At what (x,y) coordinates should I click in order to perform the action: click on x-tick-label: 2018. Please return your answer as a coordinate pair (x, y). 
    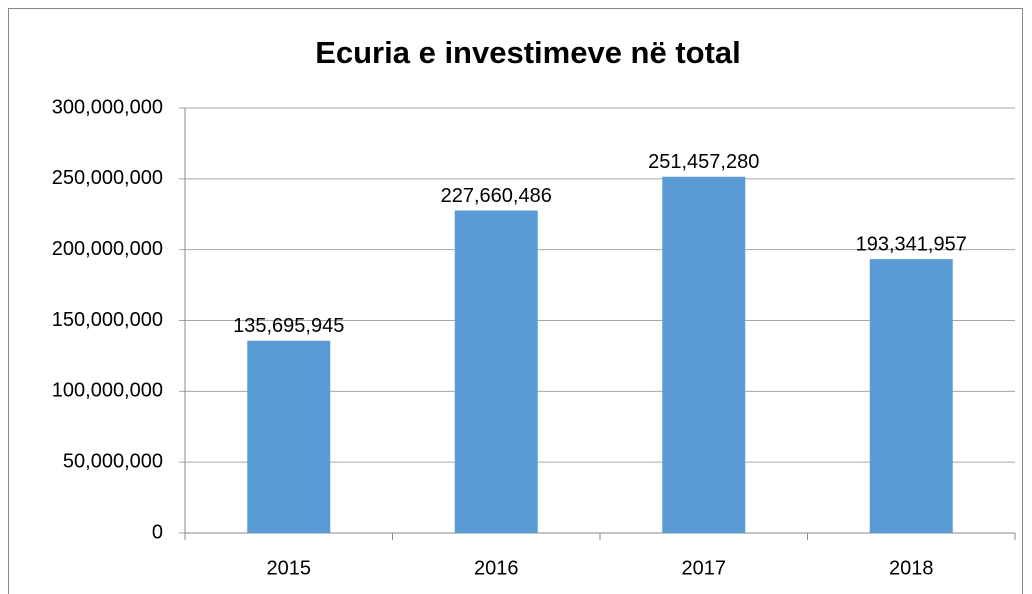
    Looking at the image, I should click on (911, 568).